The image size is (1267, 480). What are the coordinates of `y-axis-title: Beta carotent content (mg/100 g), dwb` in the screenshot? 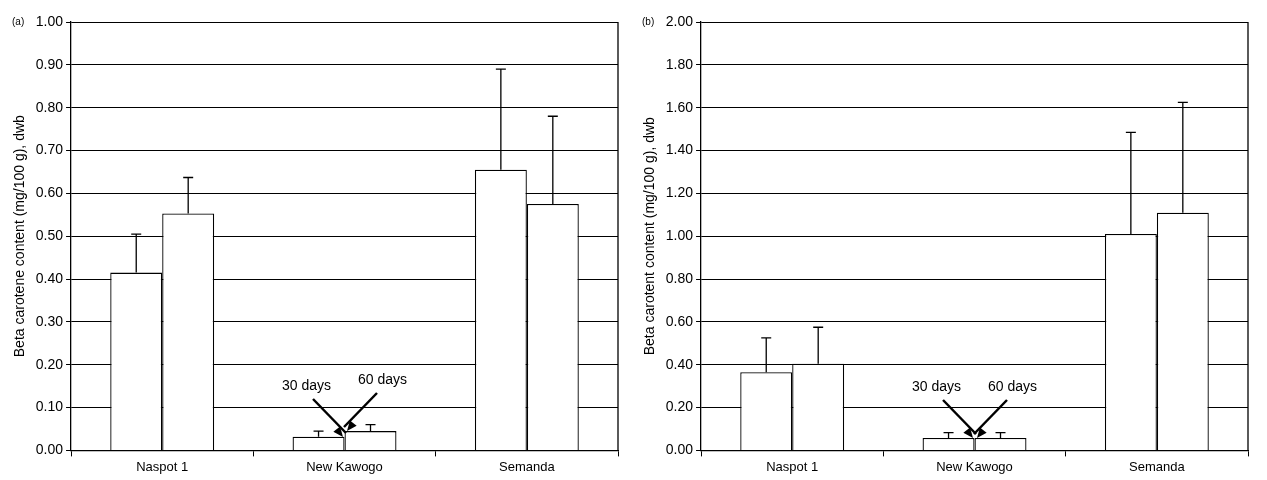 It's located at (649, 236).